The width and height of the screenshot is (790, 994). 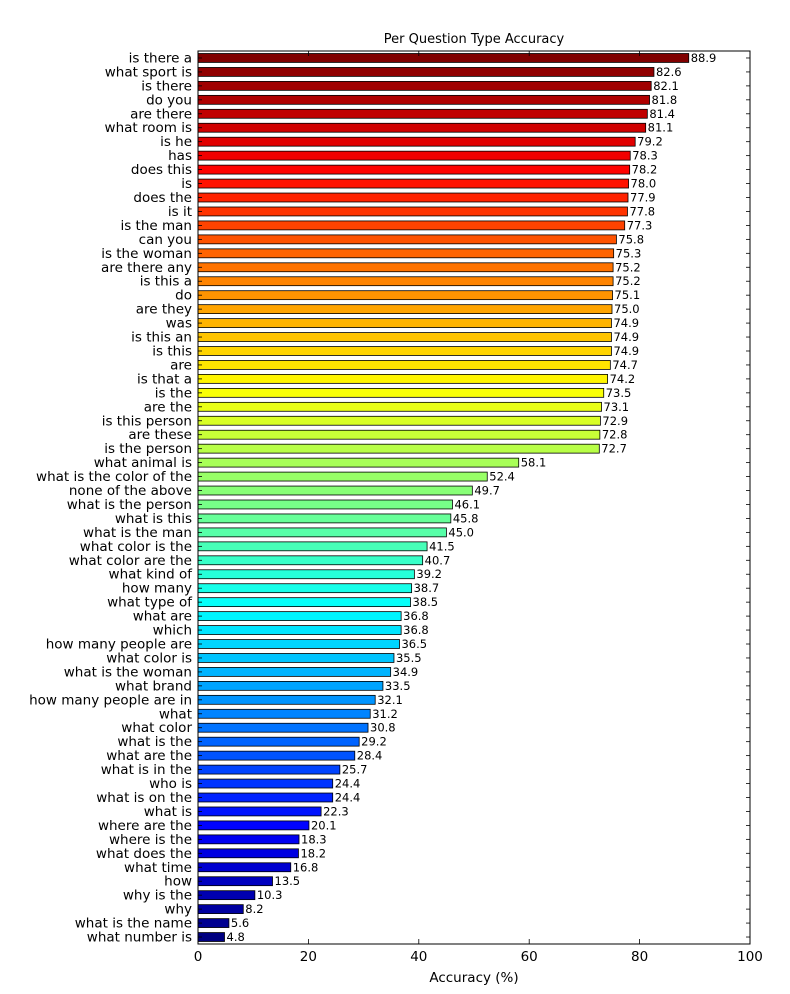 I want to click on value-label: 81.1, so click(x=661, y=128).